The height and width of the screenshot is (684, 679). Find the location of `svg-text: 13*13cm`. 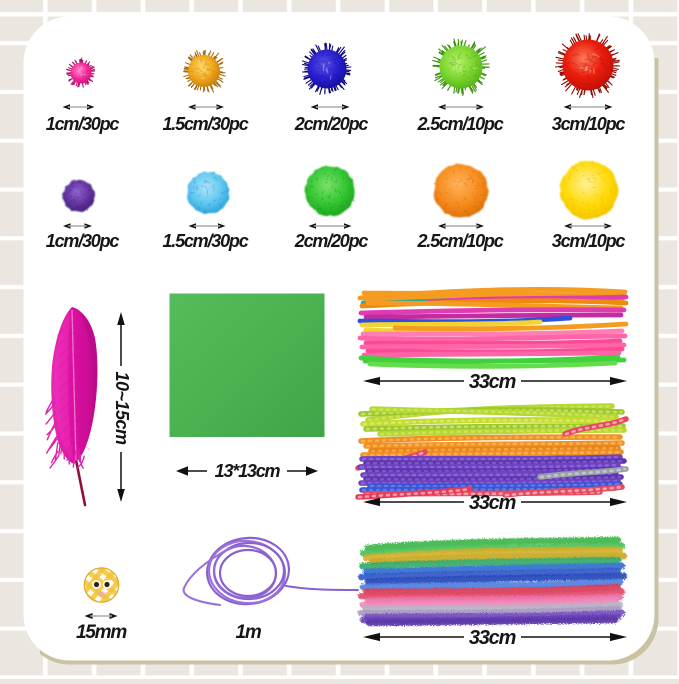

svg-text: 13*13cm is located at coordinates (248, 471).